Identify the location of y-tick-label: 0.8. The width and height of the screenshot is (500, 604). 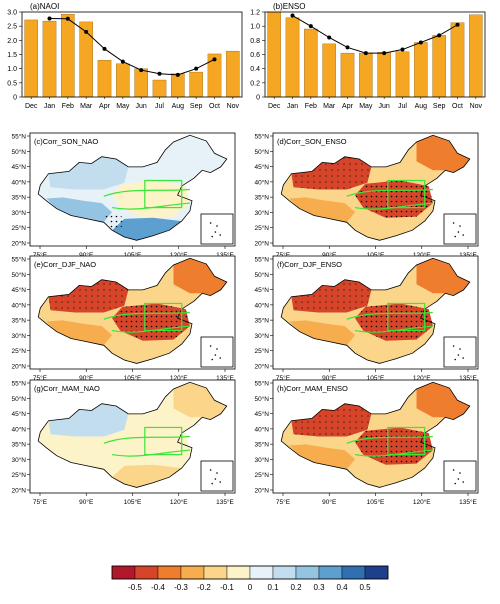
(255, 41).